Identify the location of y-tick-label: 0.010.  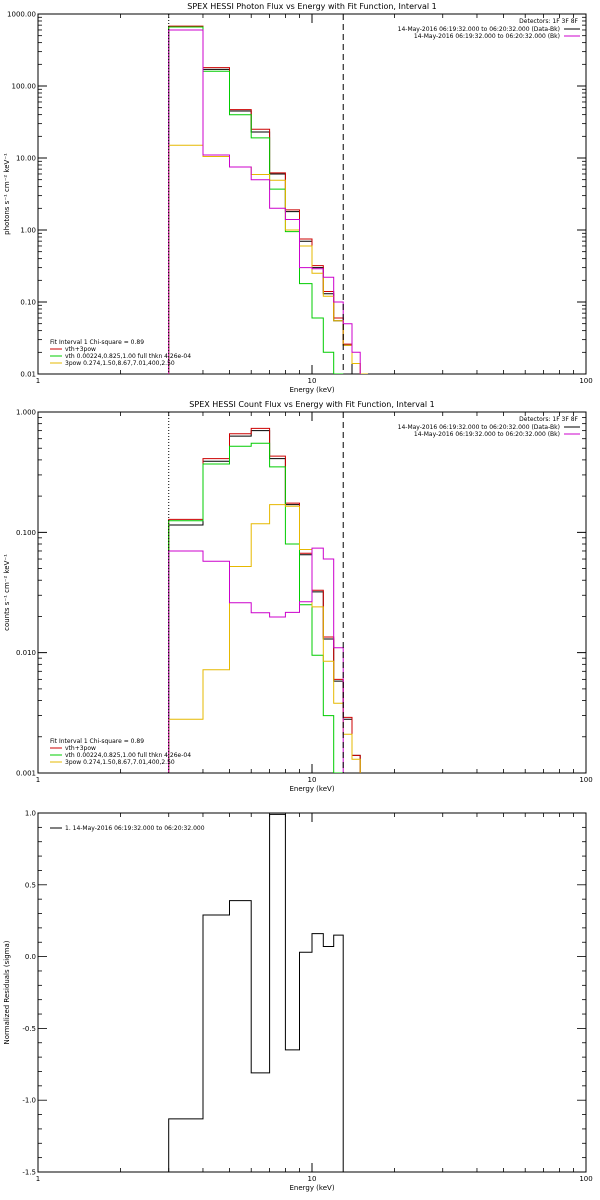
(26, 653).